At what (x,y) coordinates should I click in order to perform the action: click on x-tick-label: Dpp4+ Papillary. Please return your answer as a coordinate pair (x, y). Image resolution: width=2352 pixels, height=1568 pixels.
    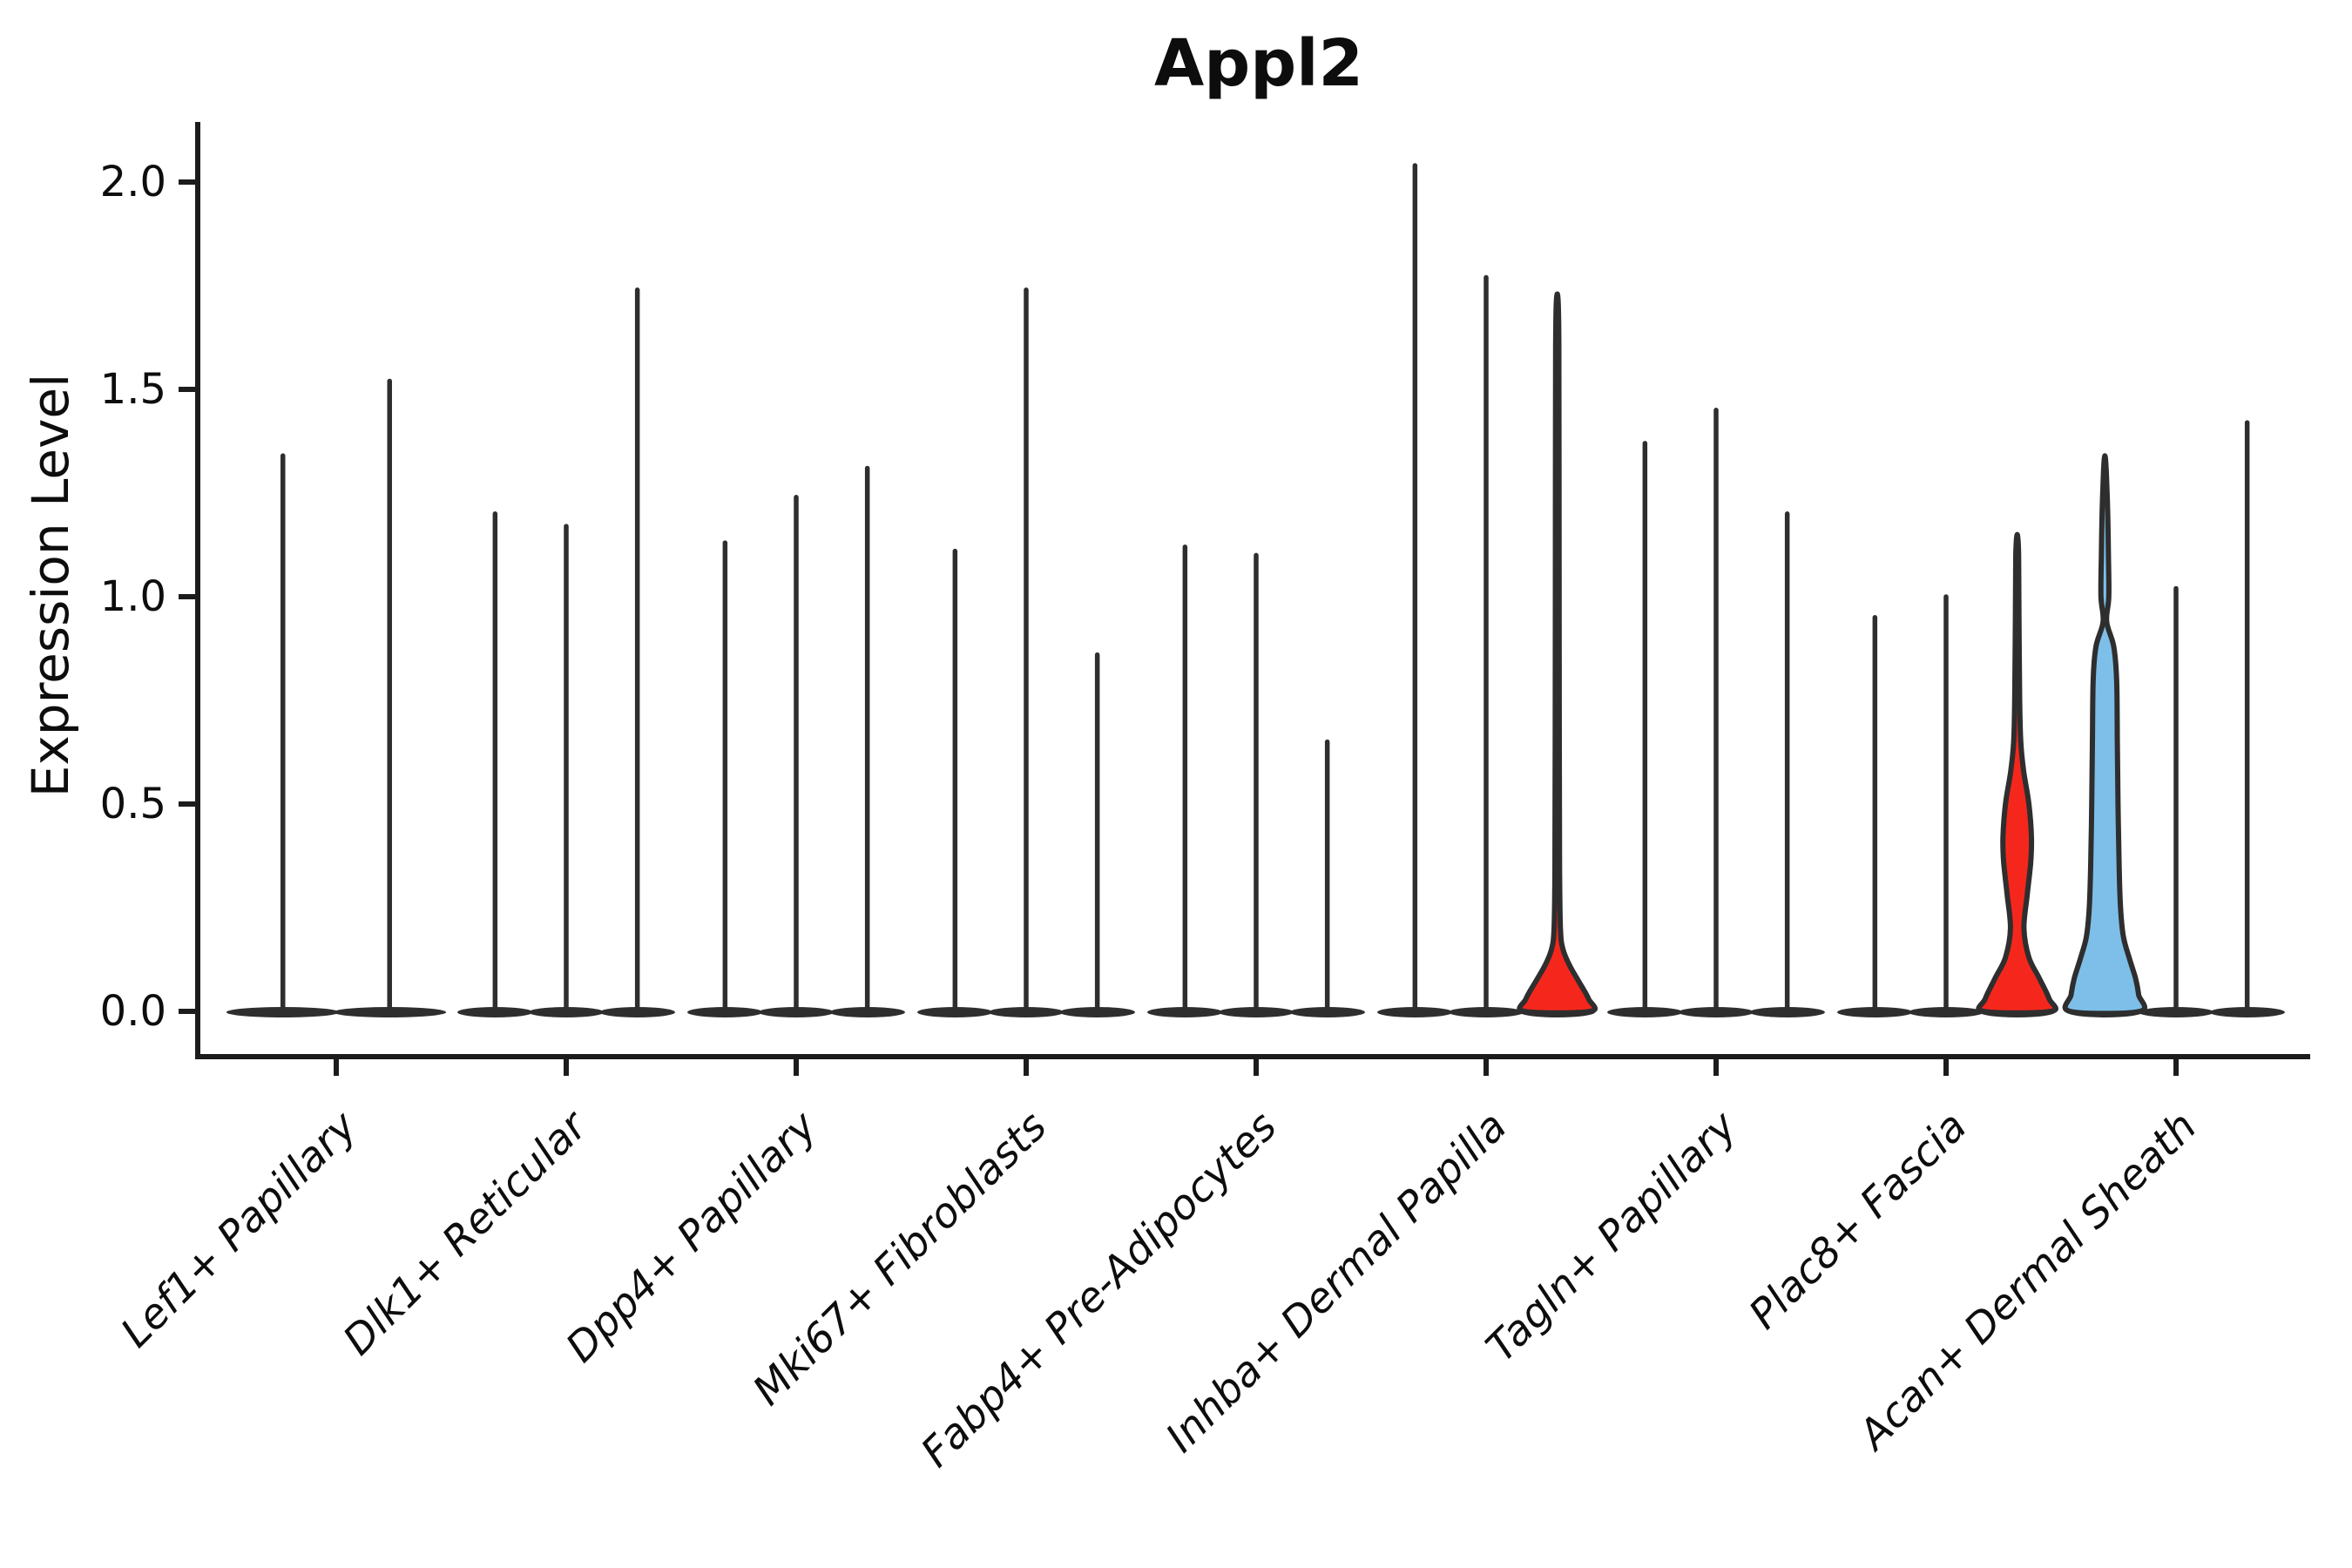
    Looking at the image, I should click on (692, 1237).